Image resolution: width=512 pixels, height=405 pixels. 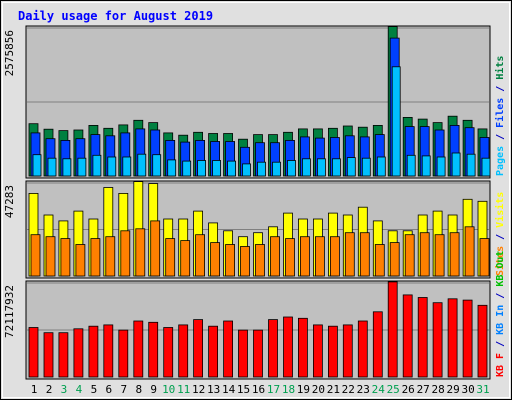 What do you see at coordinates (9, 53) in the screenshot?
I see `panel-max-label: 2575856` at bounding box center [9, 53].